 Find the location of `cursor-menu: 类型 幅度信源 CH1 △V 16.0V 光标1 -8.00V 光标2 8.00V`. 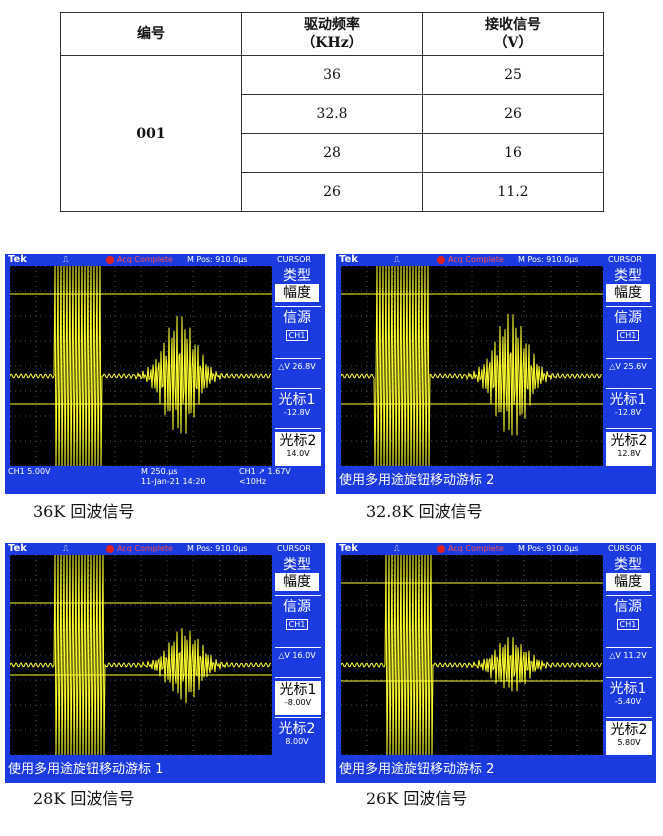

cursor-menu: 类型 幅度信源 CH1 △V 16.0V 光标1 -8.00V 光标2 8.00V is located at coordinates (299, 655).